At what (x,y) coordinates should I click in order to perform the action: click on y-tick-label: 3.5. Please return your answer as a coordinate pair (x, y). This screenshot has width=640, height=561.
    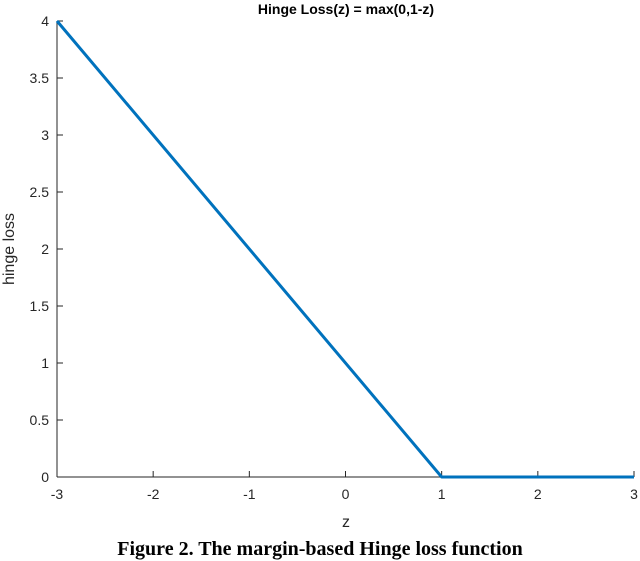
    Looking at the image, I should click on (40, 78).